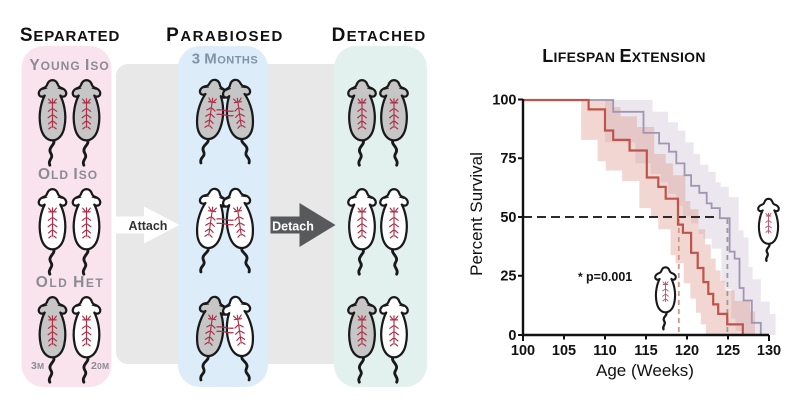  Describe the element at coordinates (728, 351) in the screenshot. I see `svg-text: 125` at that location.